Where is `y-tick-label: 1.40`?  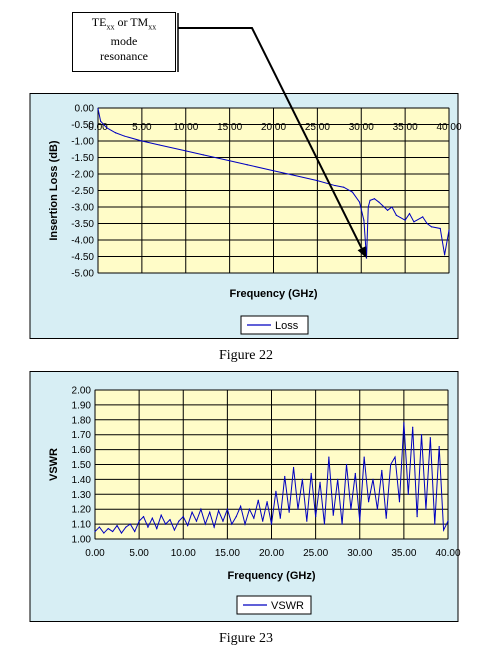 y-tick-label: 1.40 is located at coordinates (82, 480).